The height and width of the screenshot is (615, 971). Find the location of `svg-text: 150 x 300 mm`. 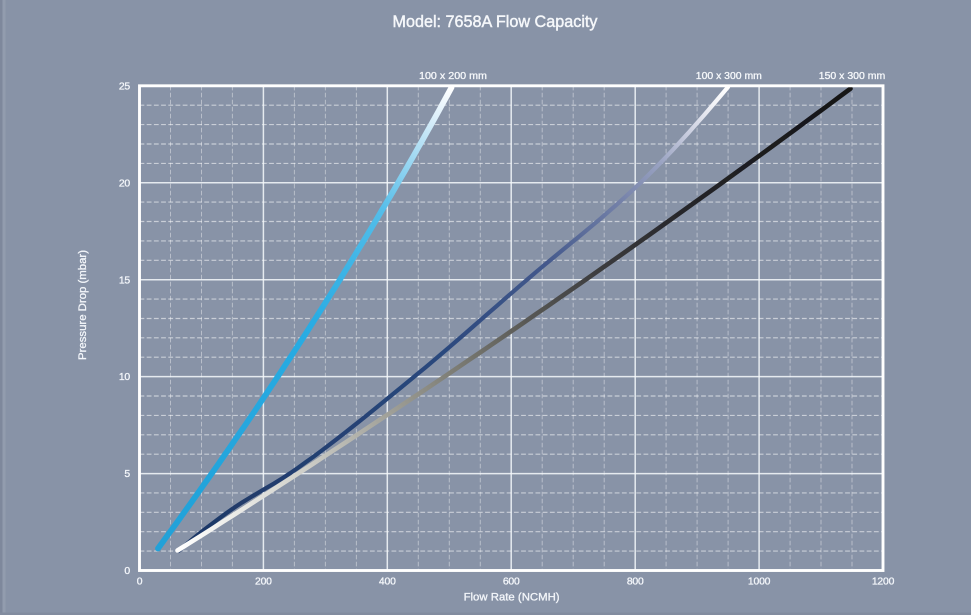

svg-text: 150 x 300 mm is located at coordinates (852, 76).